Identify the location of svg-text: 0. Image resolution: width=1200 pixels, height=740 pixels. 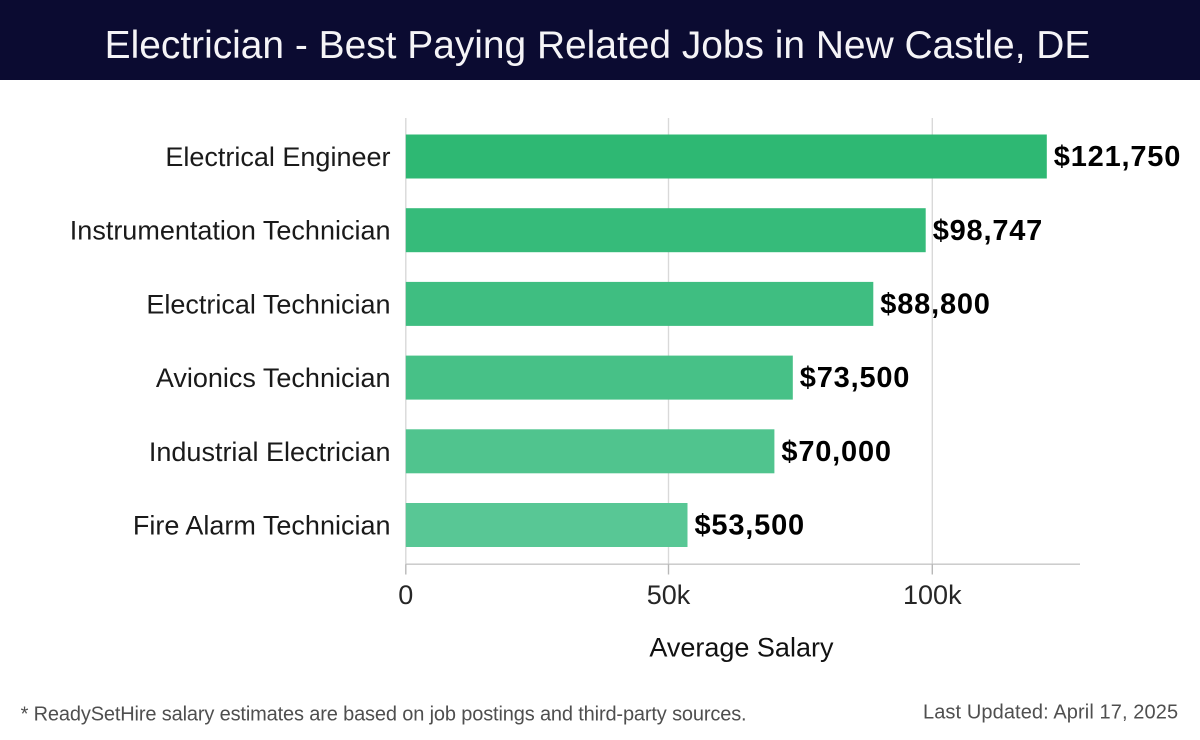
(405, 595).